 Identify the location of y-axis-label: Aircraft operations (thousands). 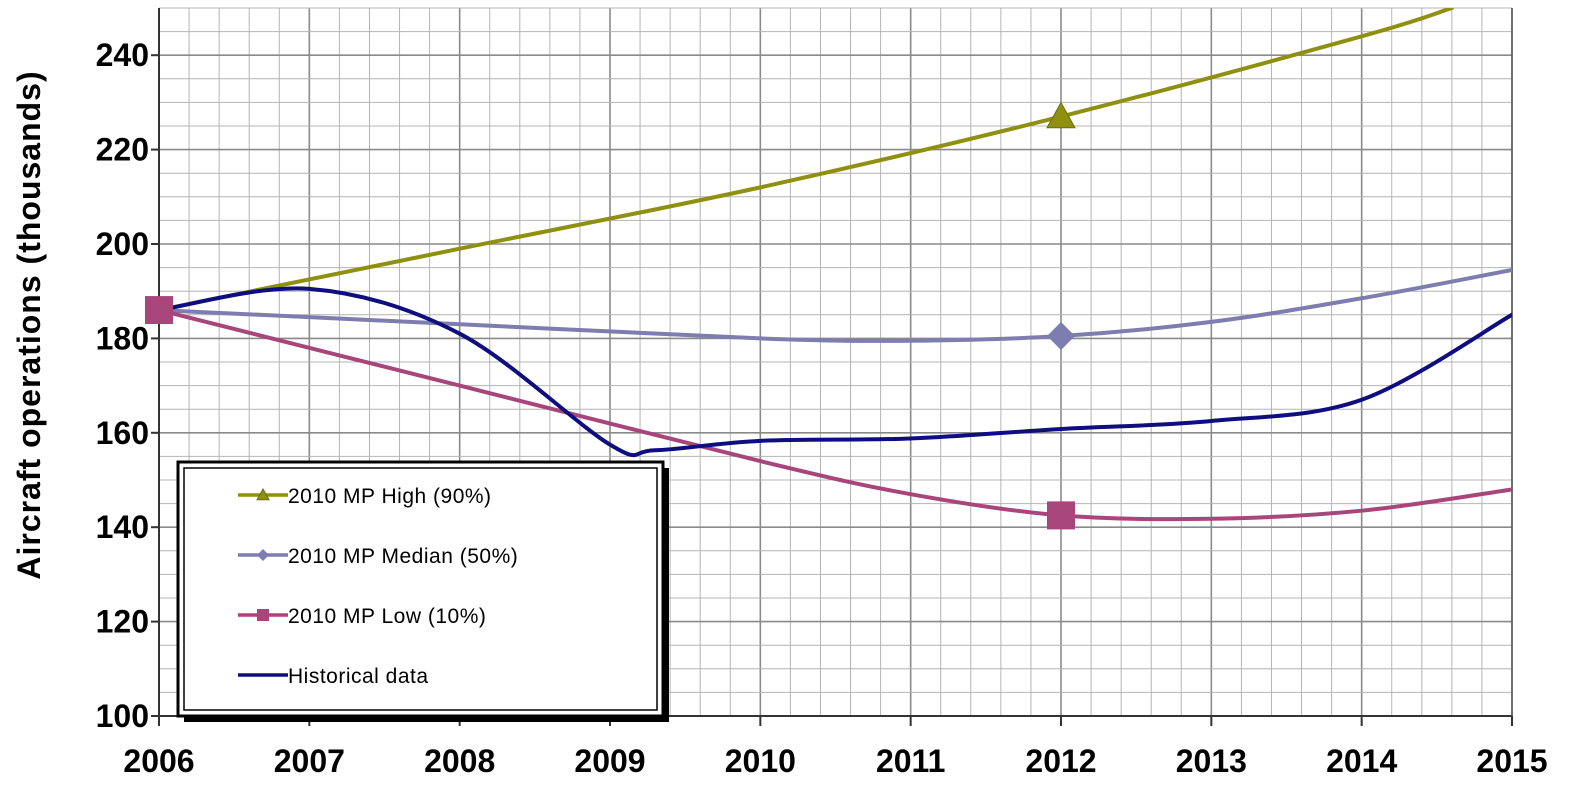
(29, 324).